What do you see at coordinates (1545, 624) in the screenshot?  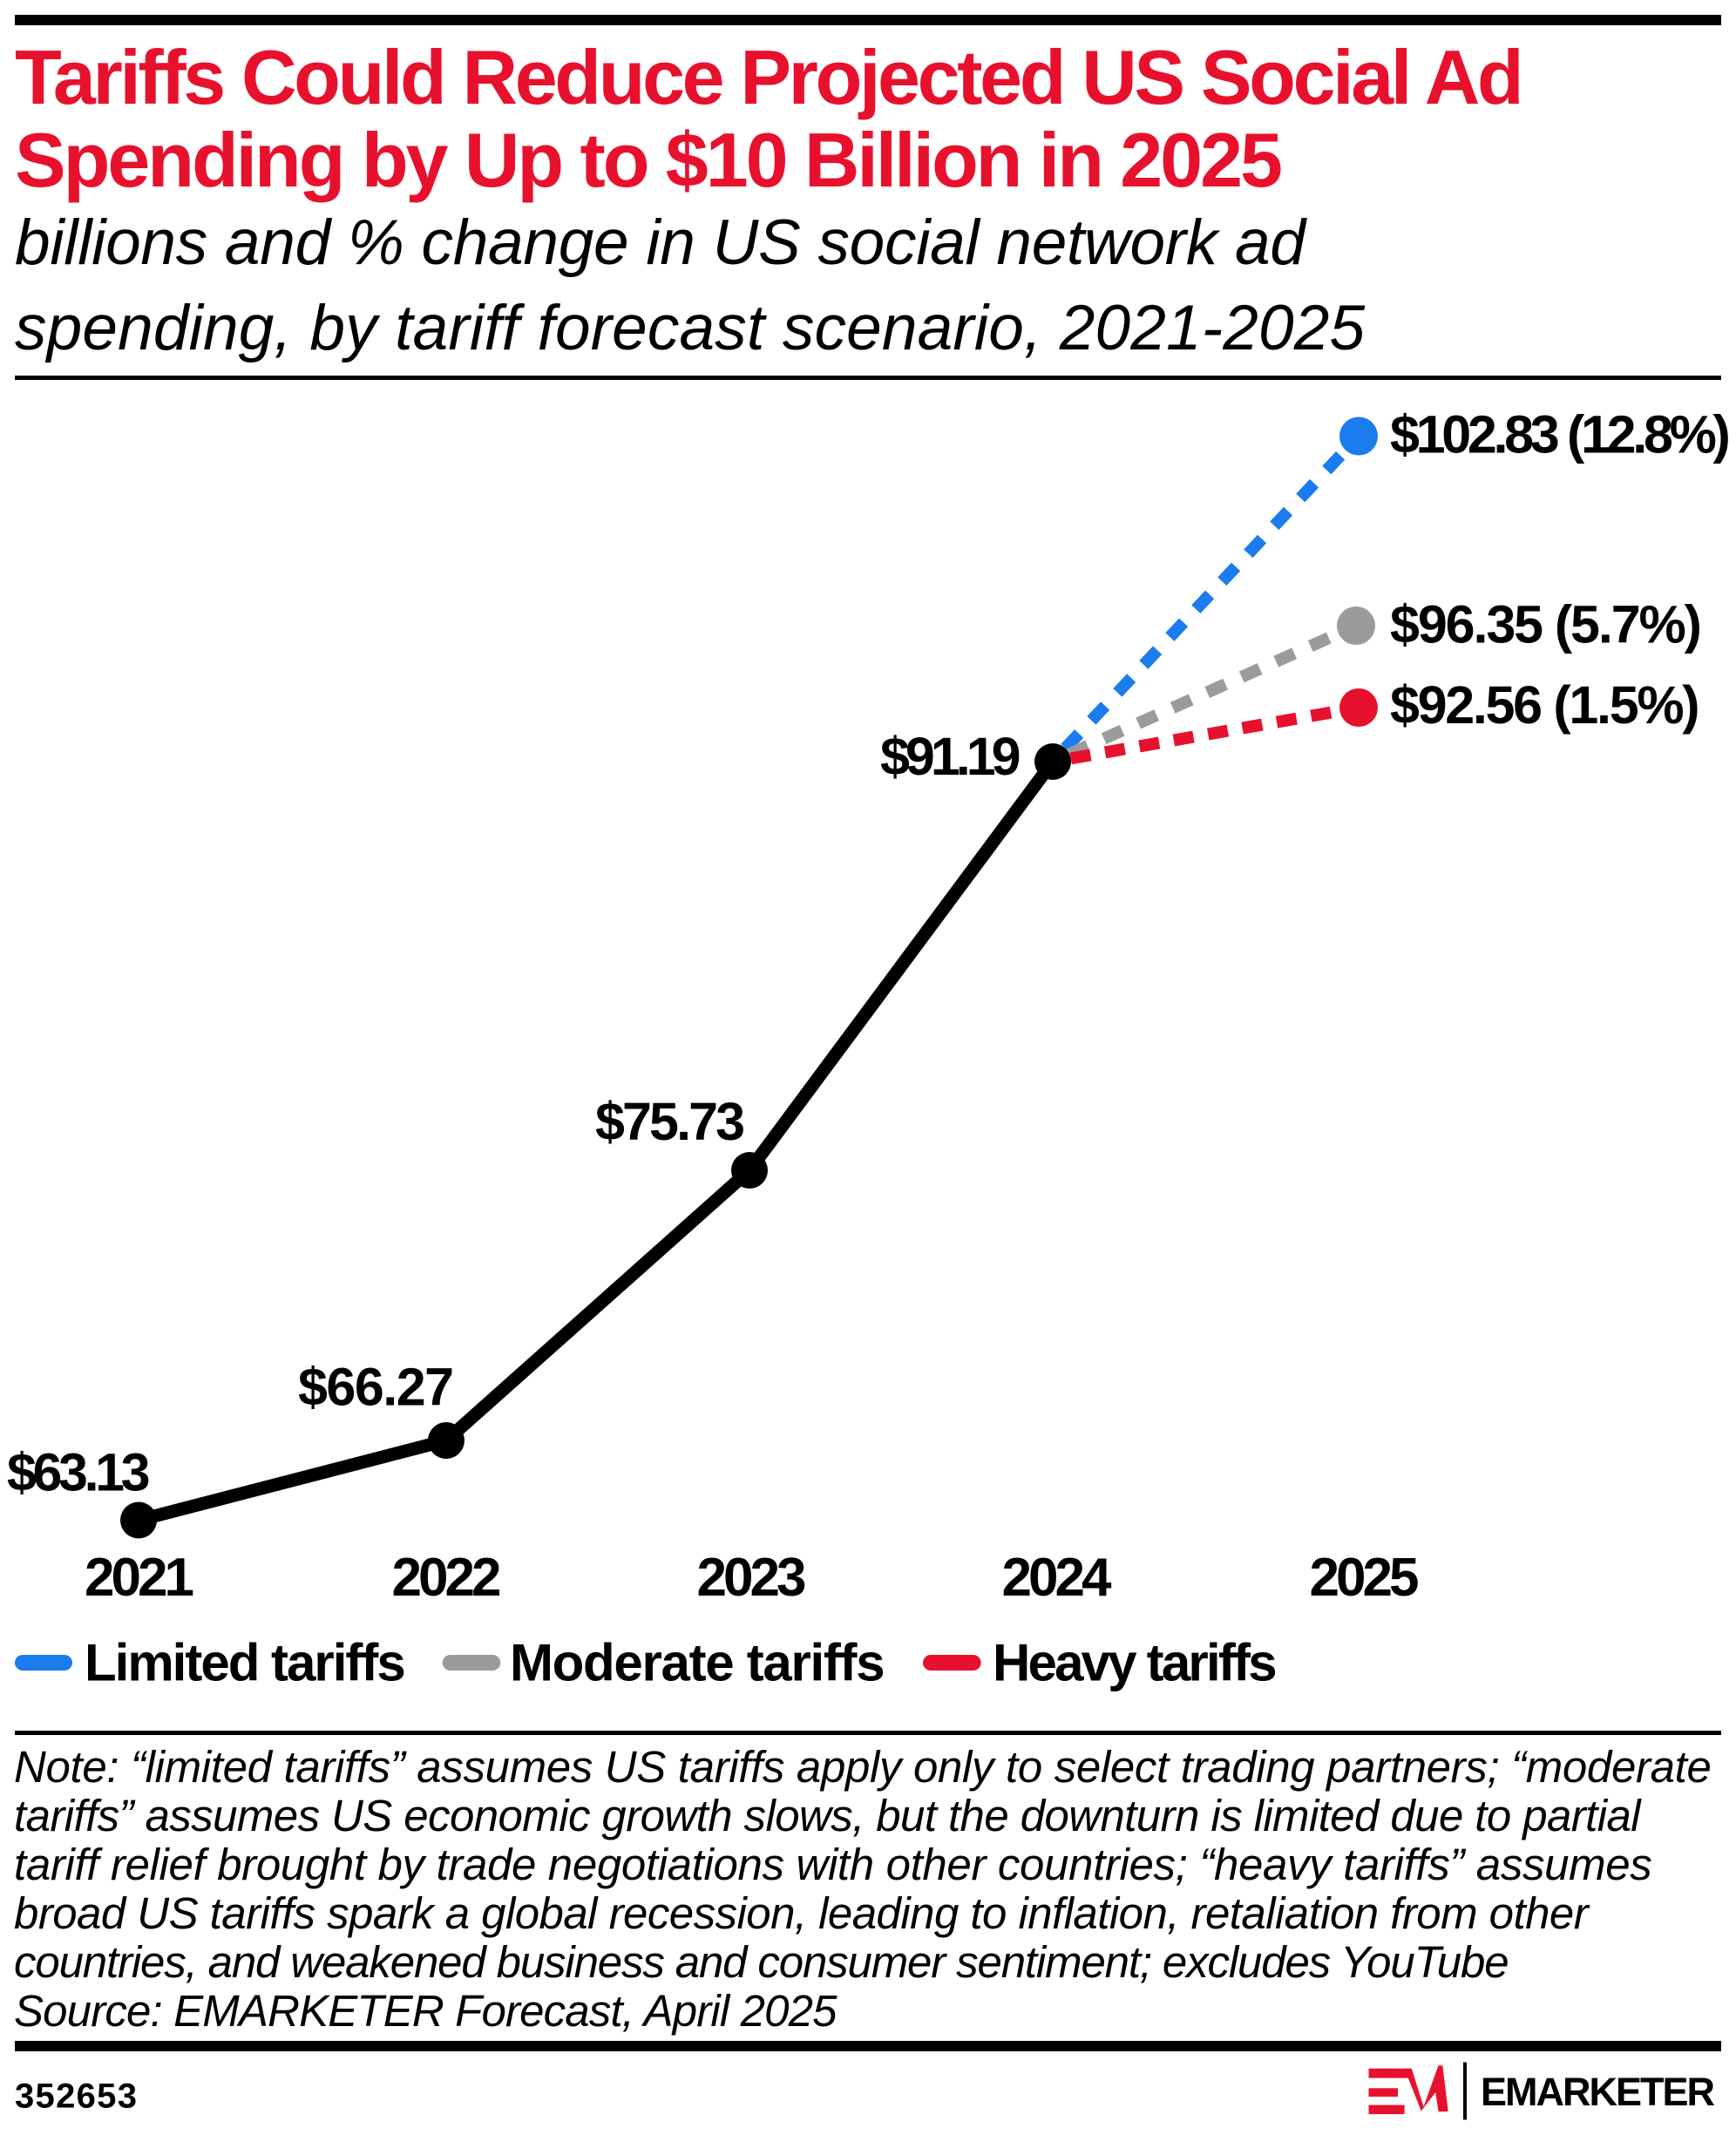 I see `svg-text: $96.35 (5.7%)` at bounding box center [1545, 624].